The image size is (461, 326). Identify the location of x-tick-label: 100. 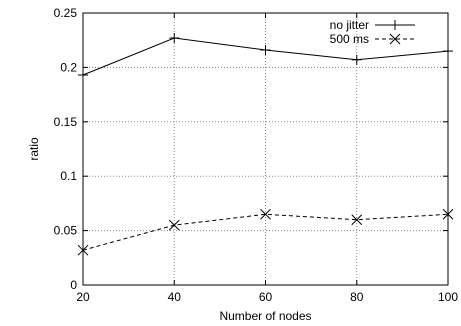
(448, 297).